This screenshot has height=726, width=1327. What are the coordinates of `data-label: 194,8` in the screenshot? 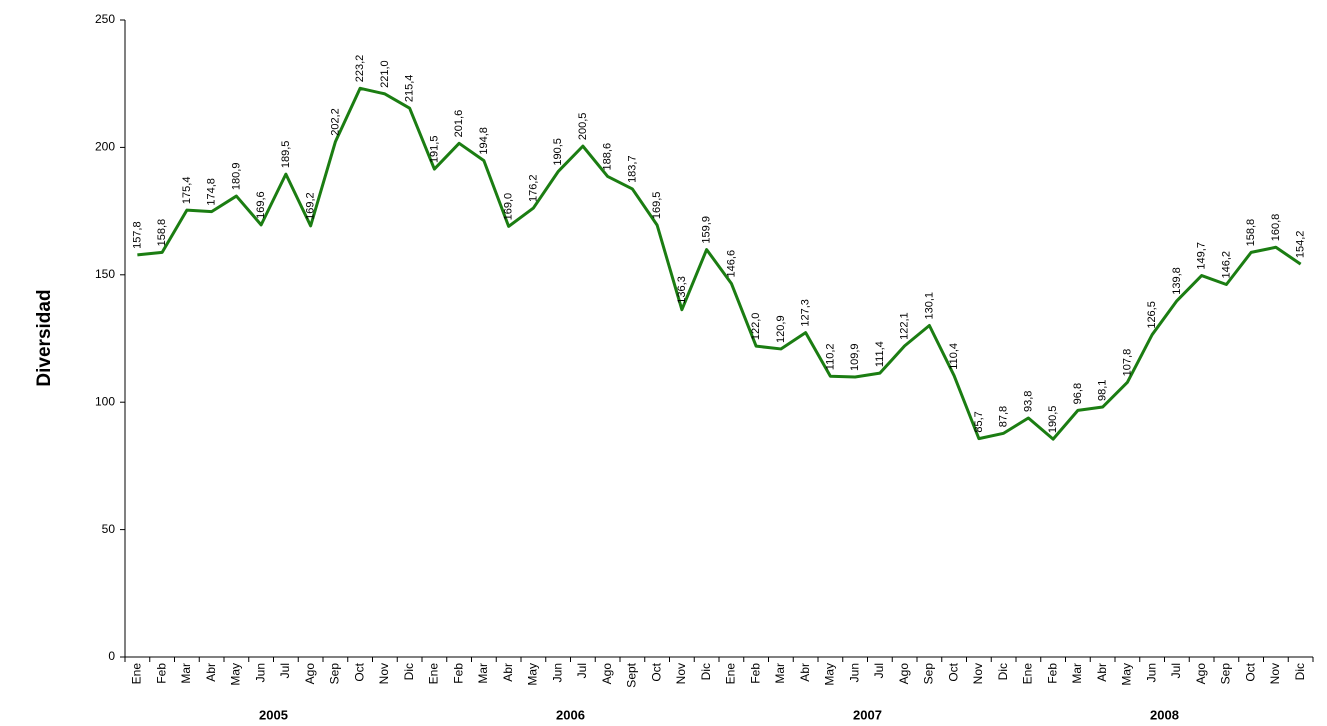 It's located at (484, 141).